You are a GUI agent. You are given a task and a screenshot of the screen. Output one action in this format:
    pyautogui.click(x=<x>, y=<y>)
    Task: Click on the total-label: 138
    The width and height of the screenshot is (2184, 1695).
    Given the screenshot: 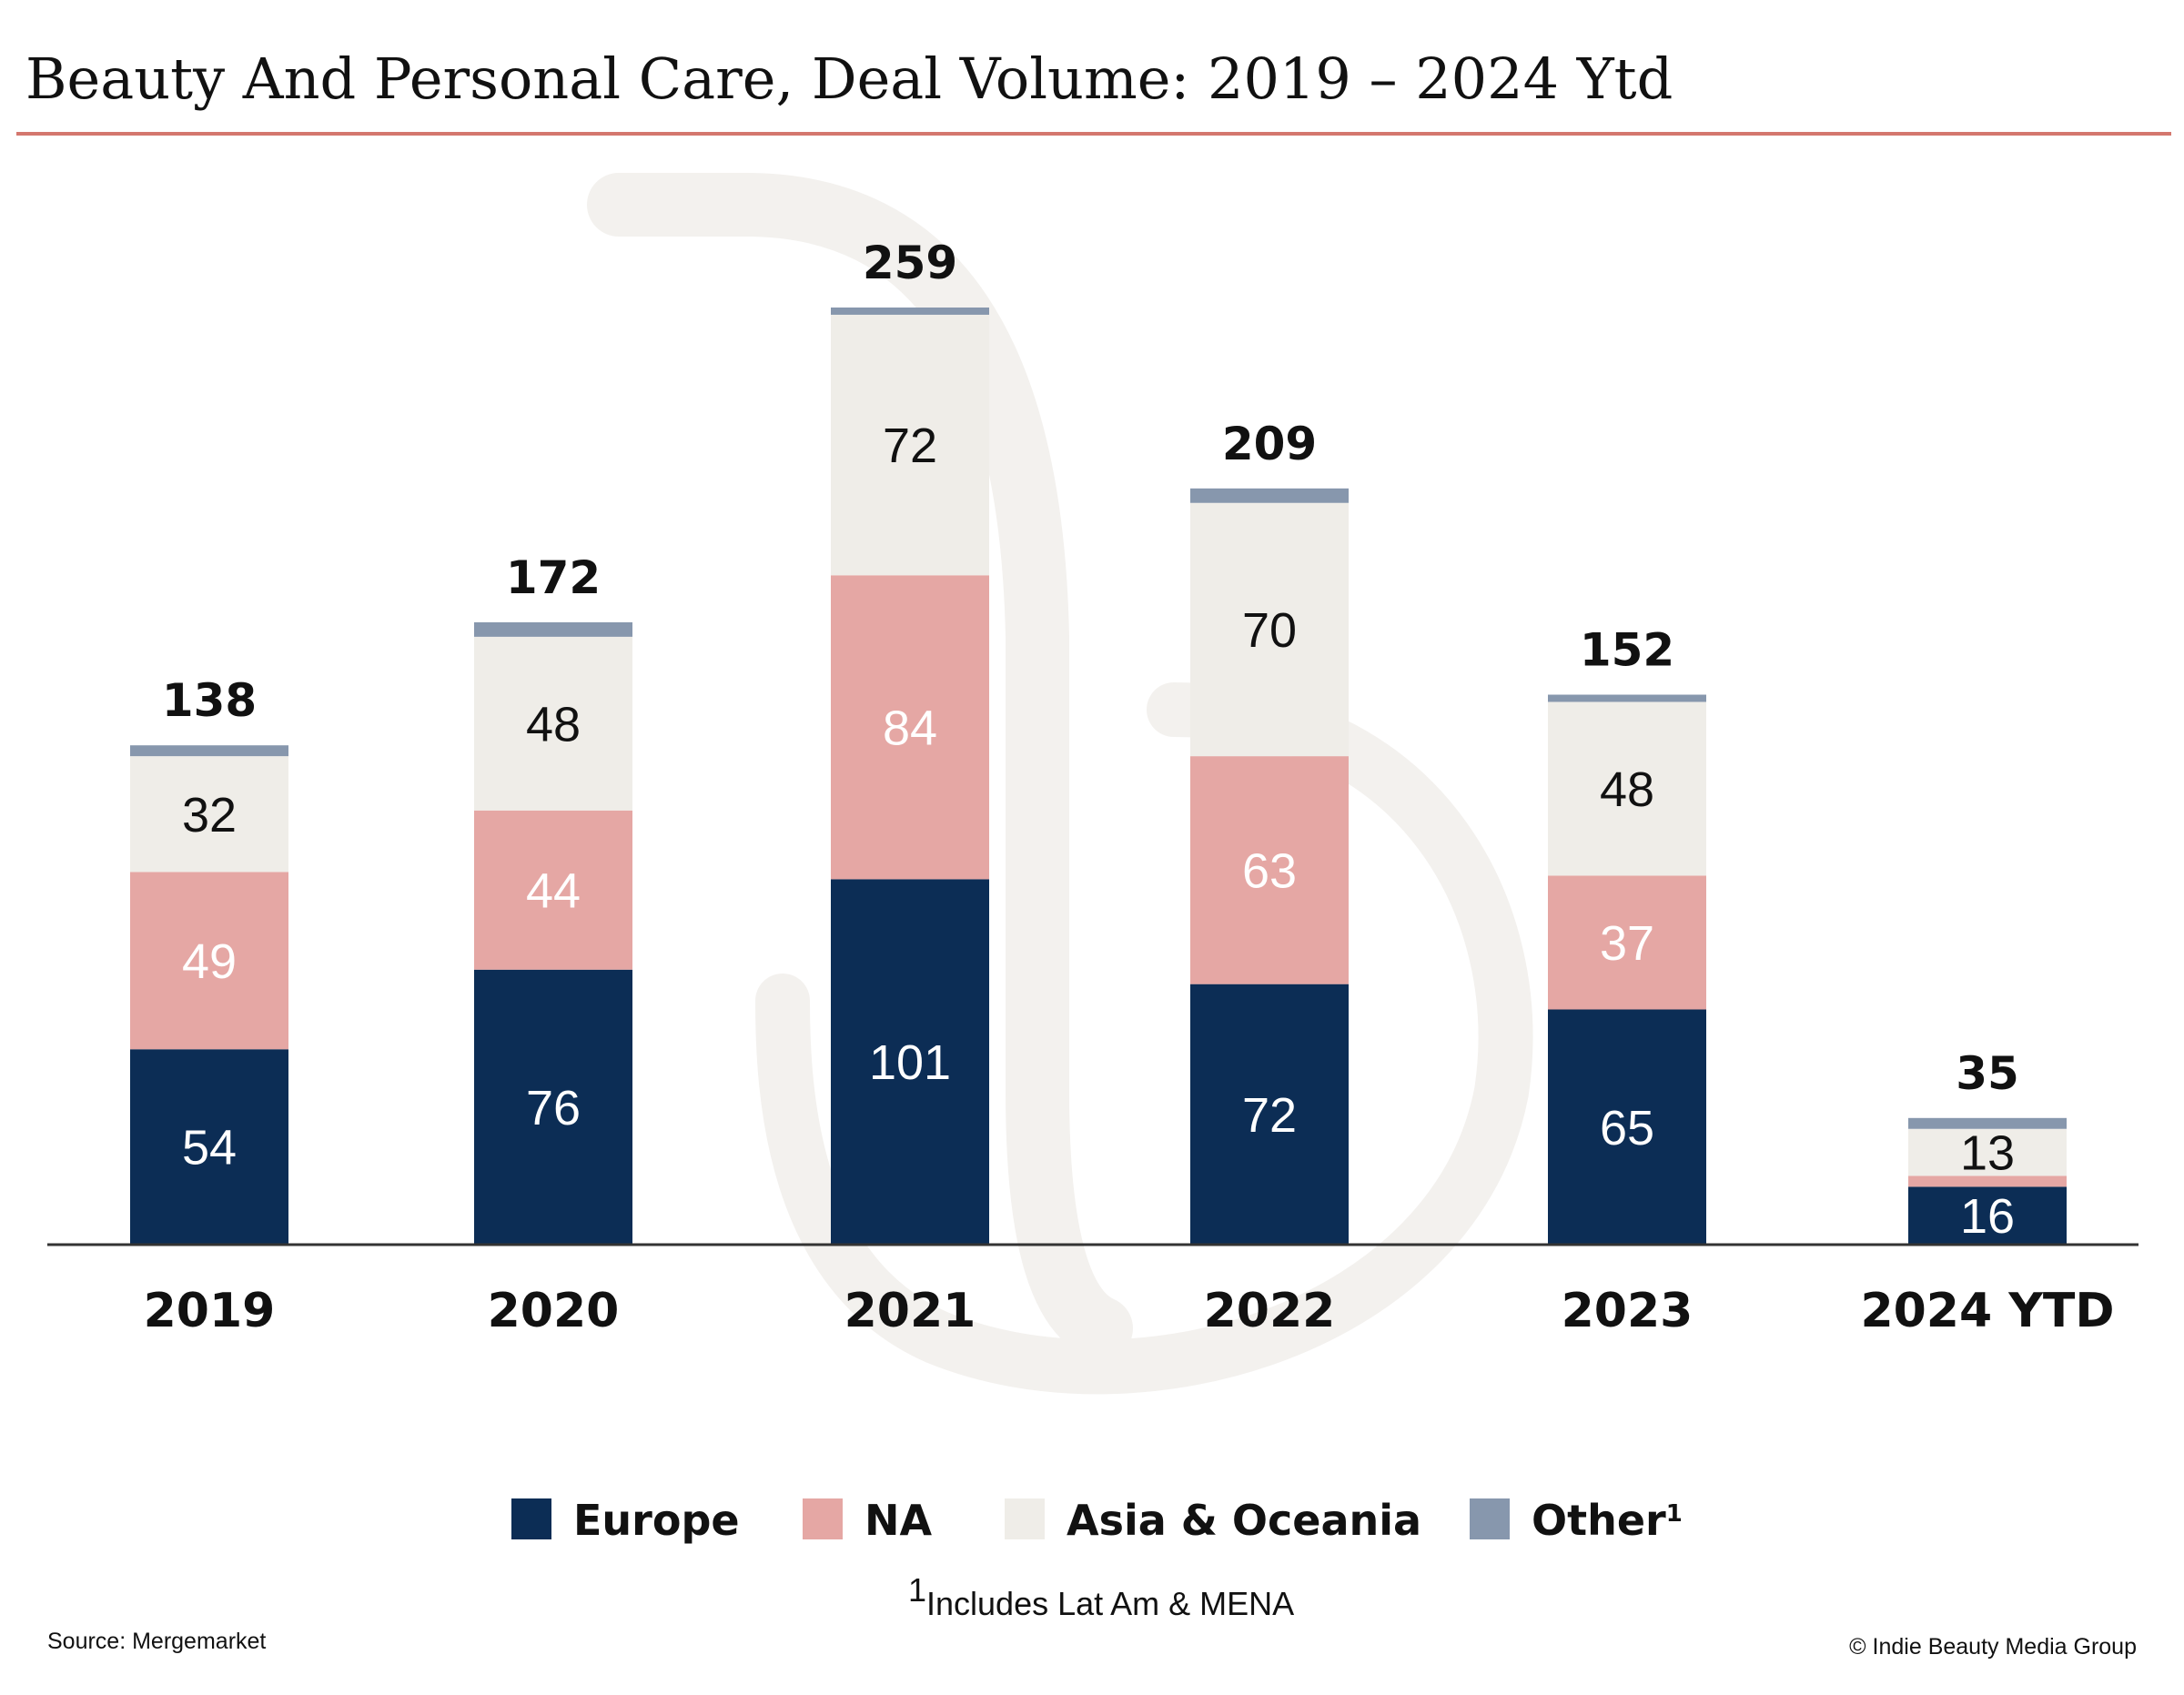 What is the action you would take?
    pyautogui.click(x=210, y=701)
    